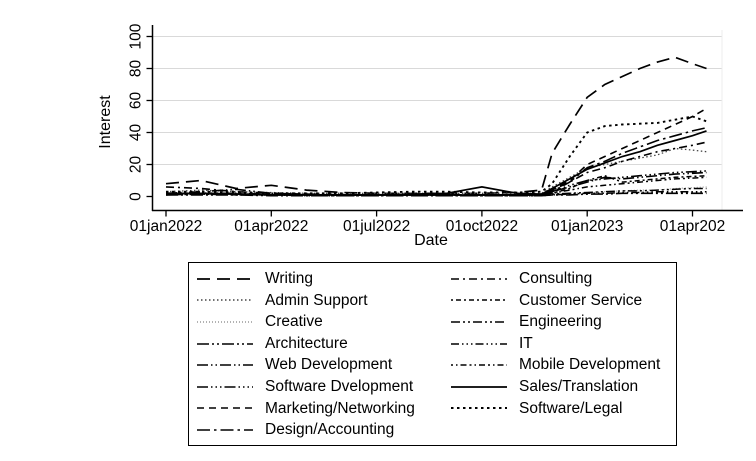 The width and height of the screenshot is (756, 461). Describe the element at coordinates (289, 279) in the screenshot. I see `legend-label: Writing` at that location.